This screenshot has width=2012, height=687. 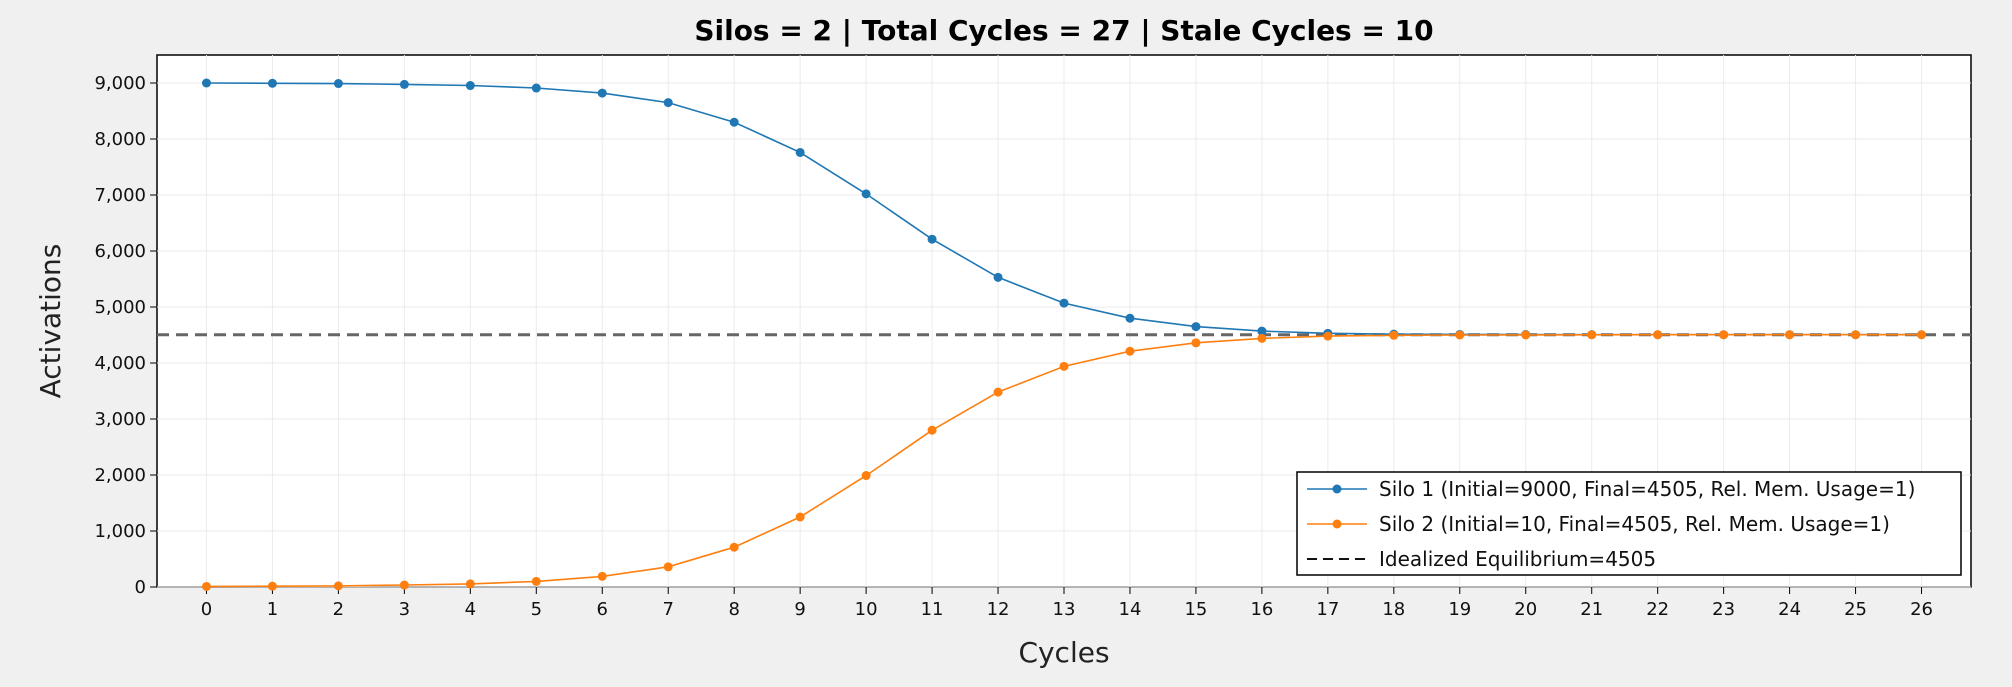 What do you see at coordinates (1063, 652) in the screenshot?
I see `x-axis-label: Cycles` at bounding box center [1063, 652].